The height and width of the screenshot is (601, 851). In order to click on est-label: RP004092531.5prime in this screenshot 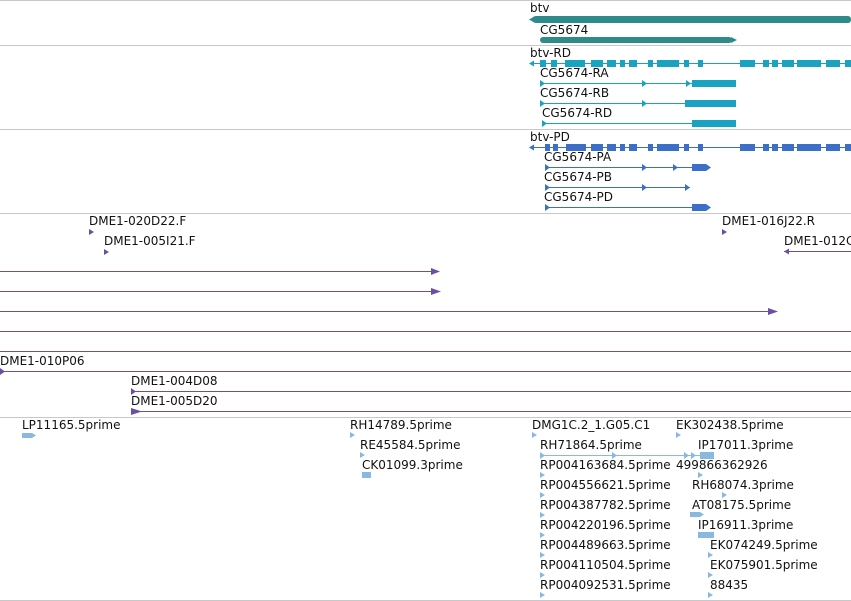, I will do `click(605, 585)`.